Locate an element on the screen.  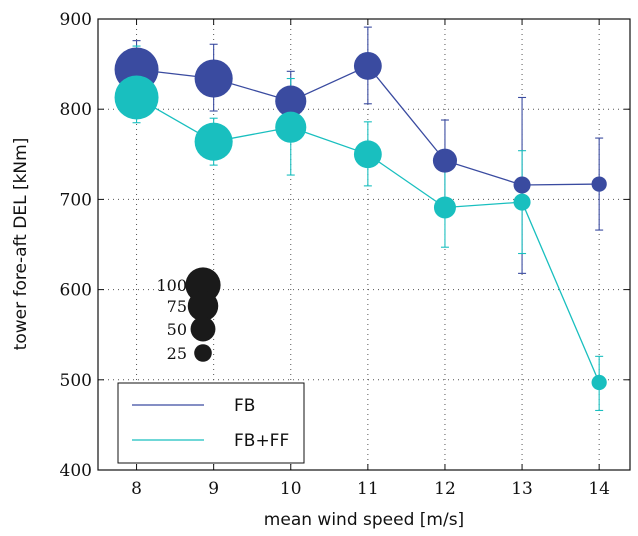
y-axis-title: tower fore-aft DEL [kNm] is located at coordinates (21, 244).